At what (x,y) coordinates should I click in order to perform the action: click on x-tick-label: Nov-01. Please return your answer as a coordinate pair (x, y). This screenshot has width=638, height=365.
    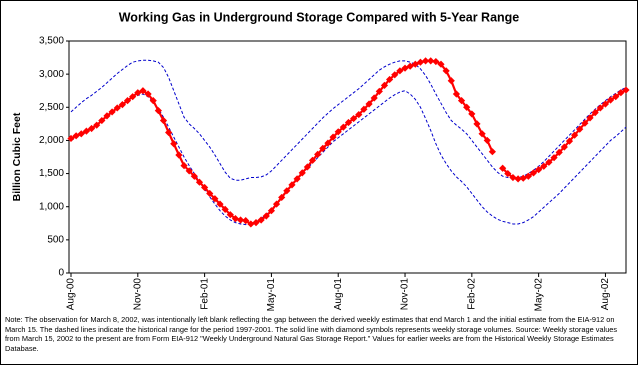
    Looking at the image, I should click on (405, 294).